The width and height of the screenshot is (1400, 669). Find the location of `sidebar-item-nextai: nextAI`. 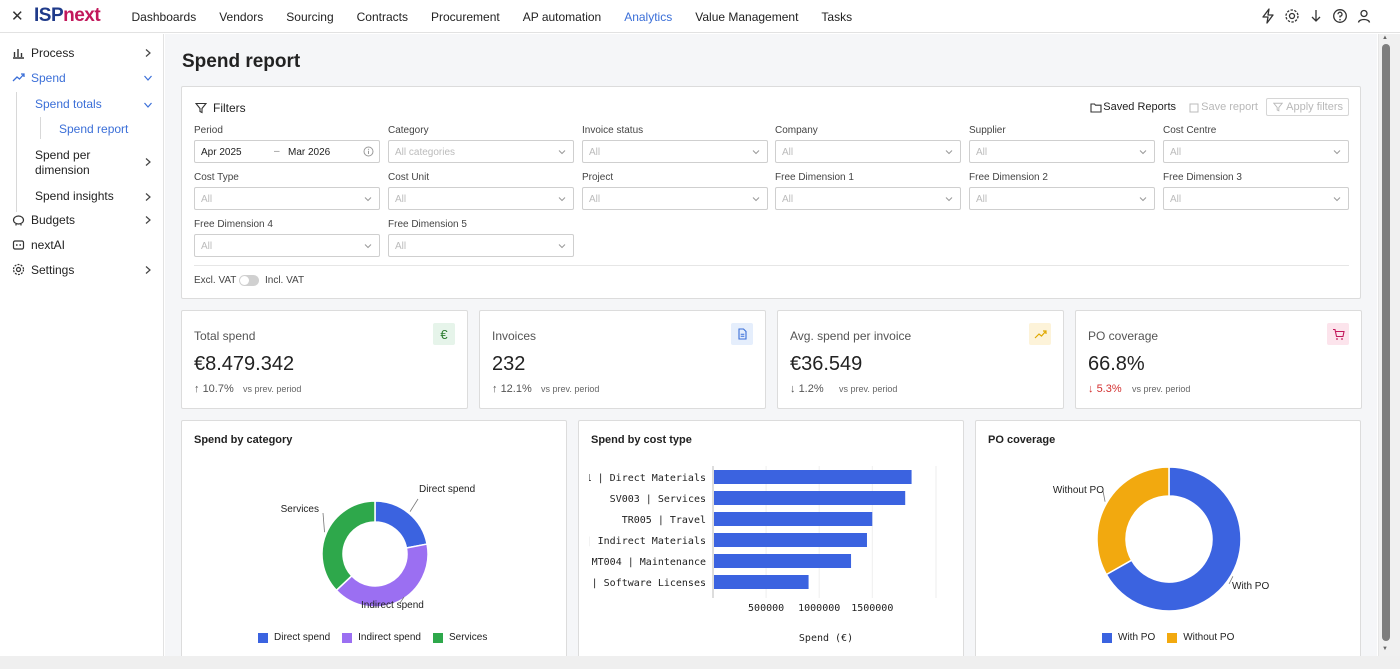

sidebar-item-nextai: nextAI is located at coordinates (82, 245).